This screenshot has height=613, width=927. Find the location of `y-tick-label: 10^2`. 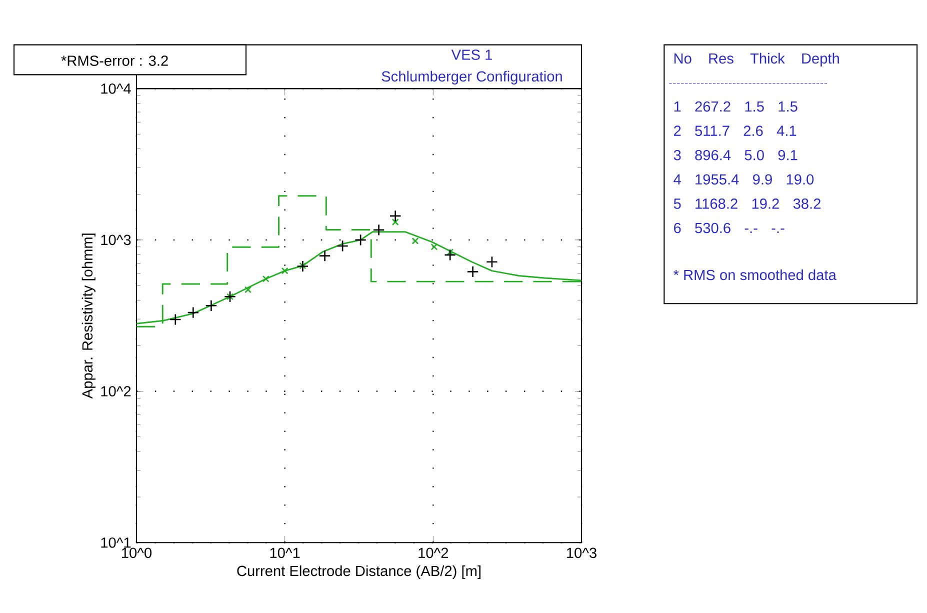

y-tick-label: 10^2 is located at coordinates (116, 391).